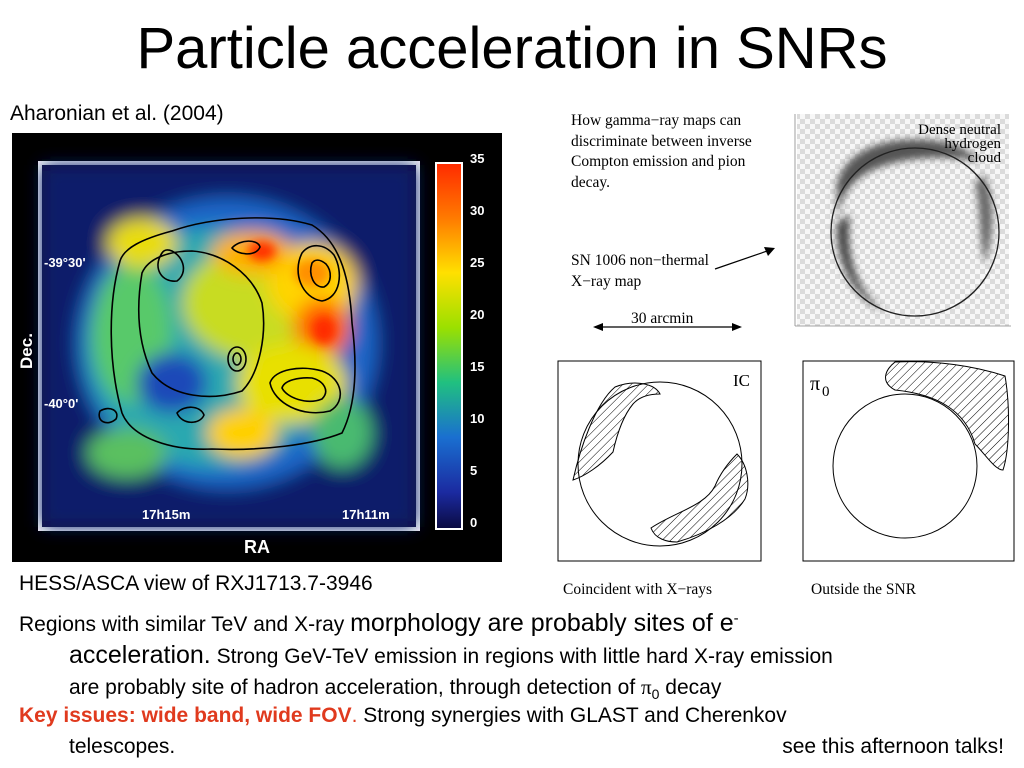 This screenshot has height=768, width=1024. I want to click on caption-outside: Outside the SNR, so click(864, 589).